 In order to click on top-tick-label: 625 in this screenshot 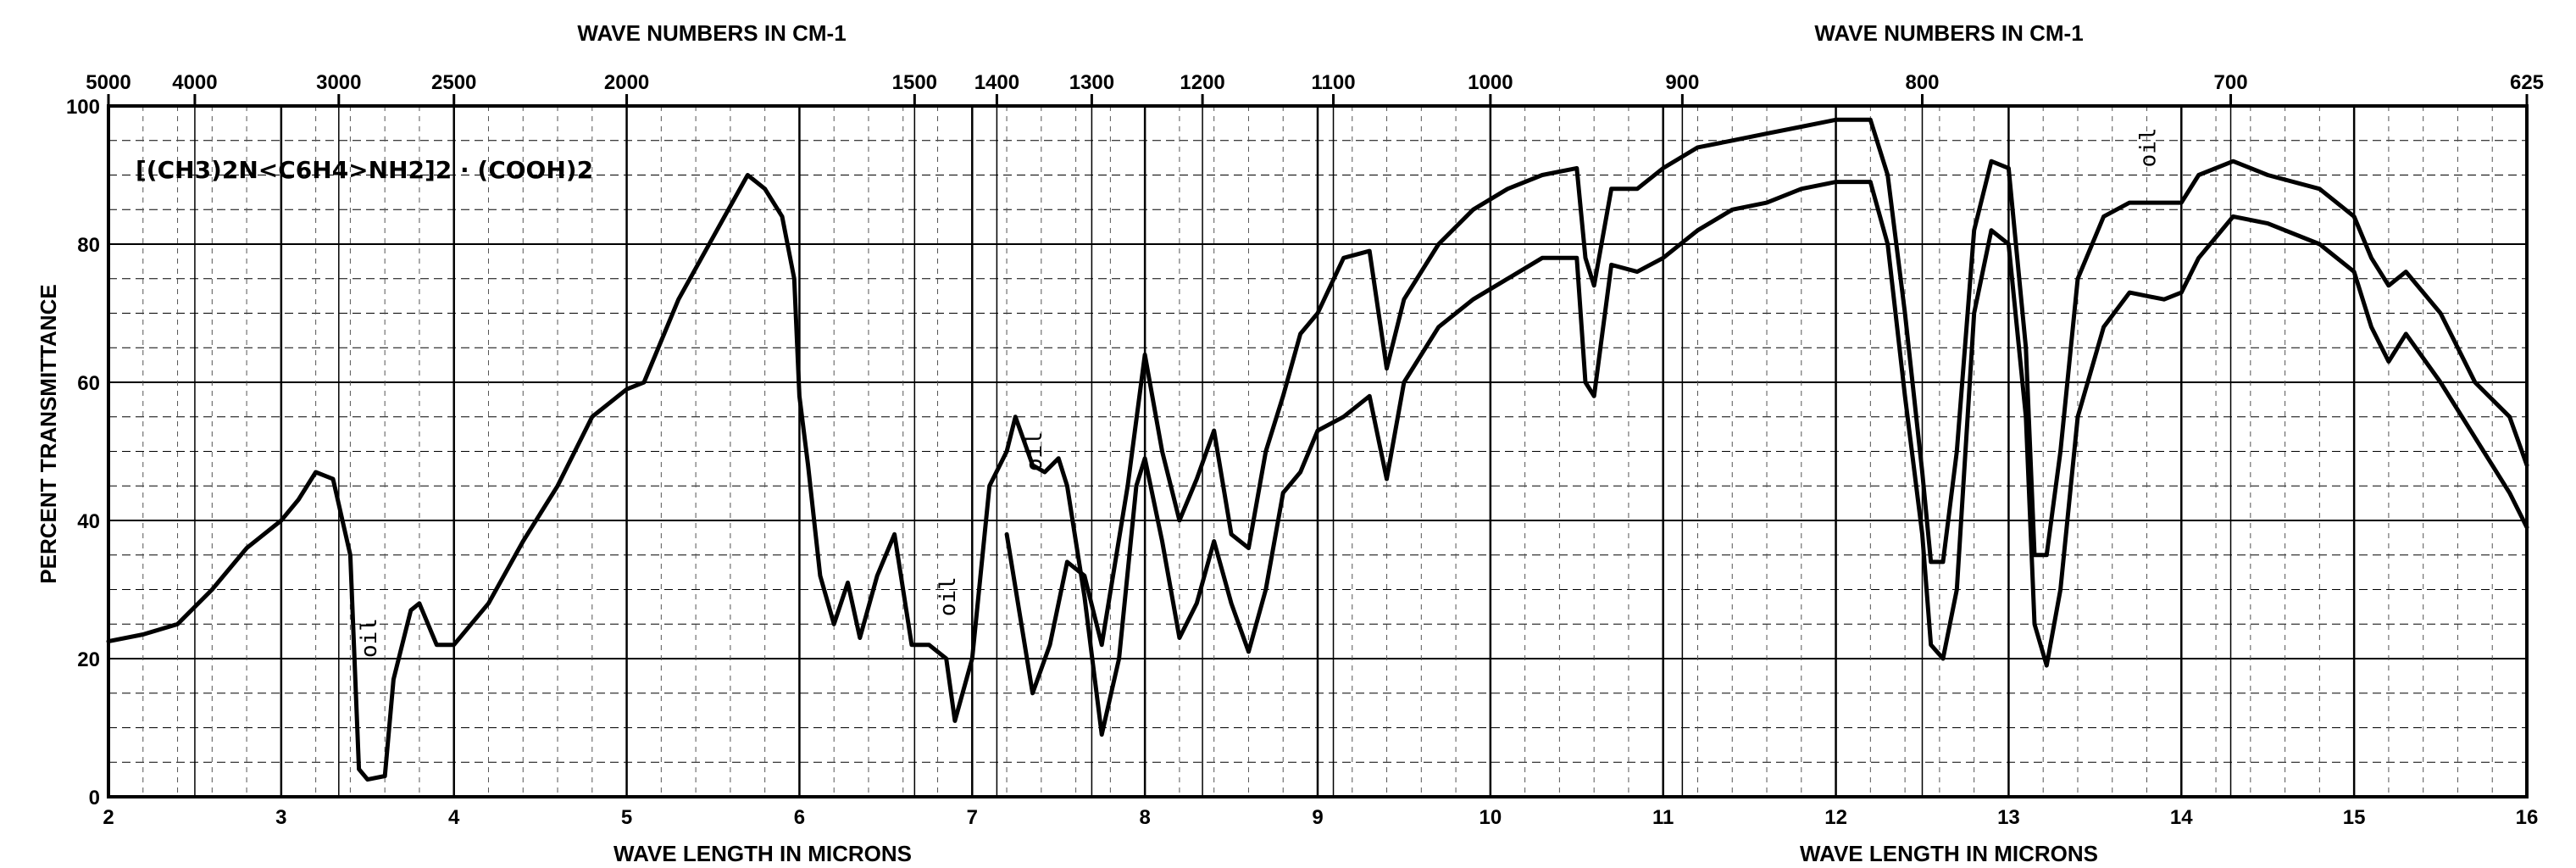, I will do `click(2527, 82)`.